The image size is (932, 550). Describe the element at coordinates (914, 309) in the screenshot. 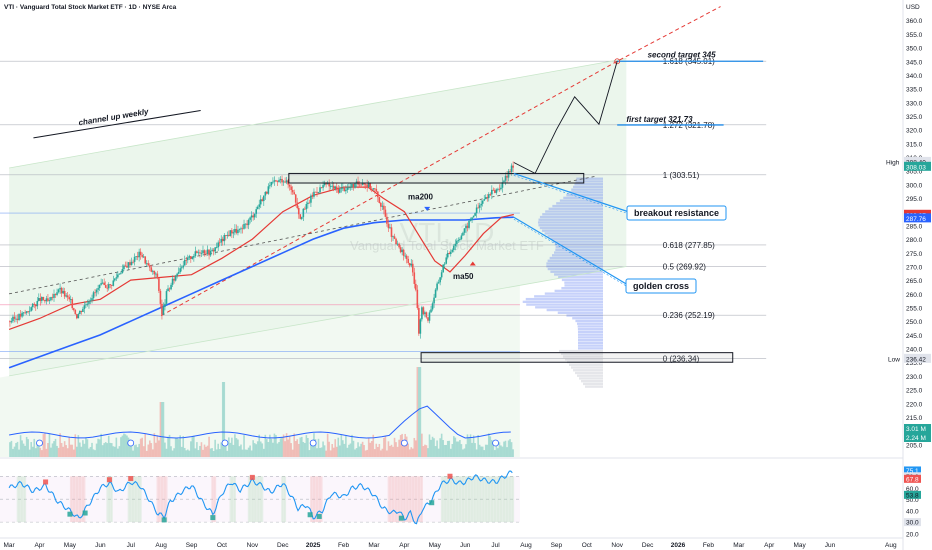

I see `price-tick-label: 255.0` at that location.